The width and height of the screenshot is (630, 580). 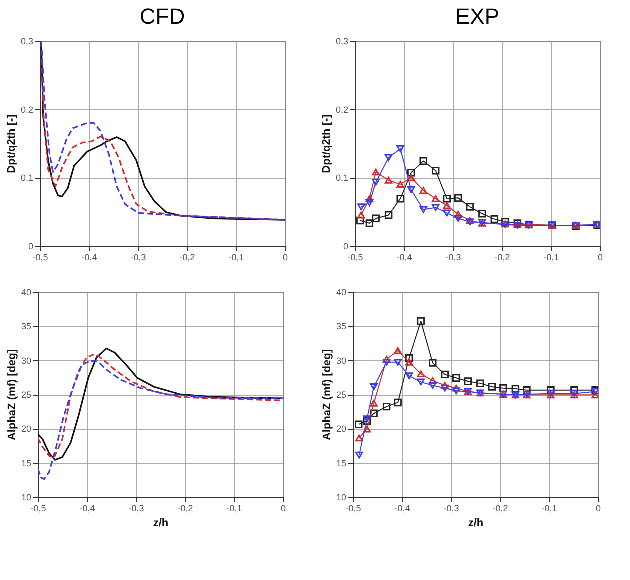 I want to click on chart-title: CFD, so click(x=163, y=16).